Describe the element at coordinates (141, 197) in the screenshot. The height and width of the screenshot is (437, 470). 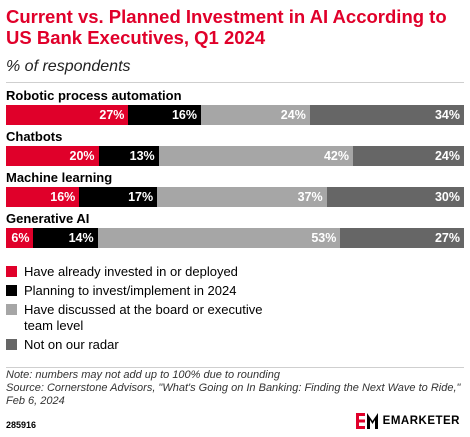
I see `data-label: 17%` at that location.